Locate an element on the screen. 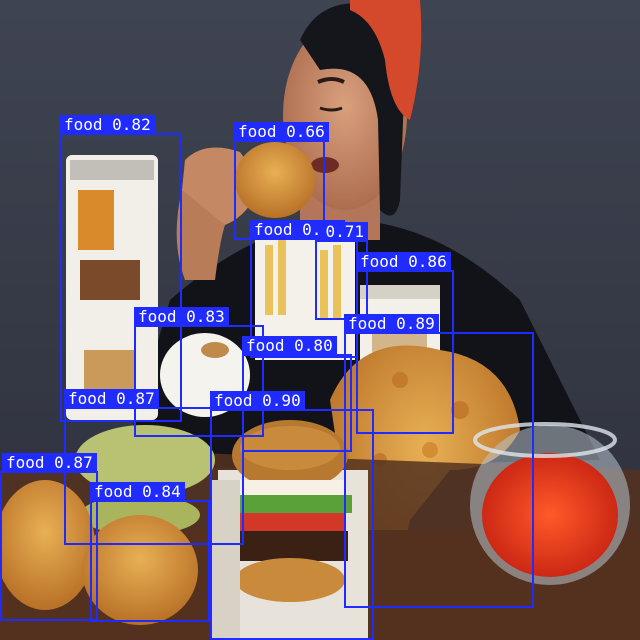  person-cap is located at coordinates (386, 60).